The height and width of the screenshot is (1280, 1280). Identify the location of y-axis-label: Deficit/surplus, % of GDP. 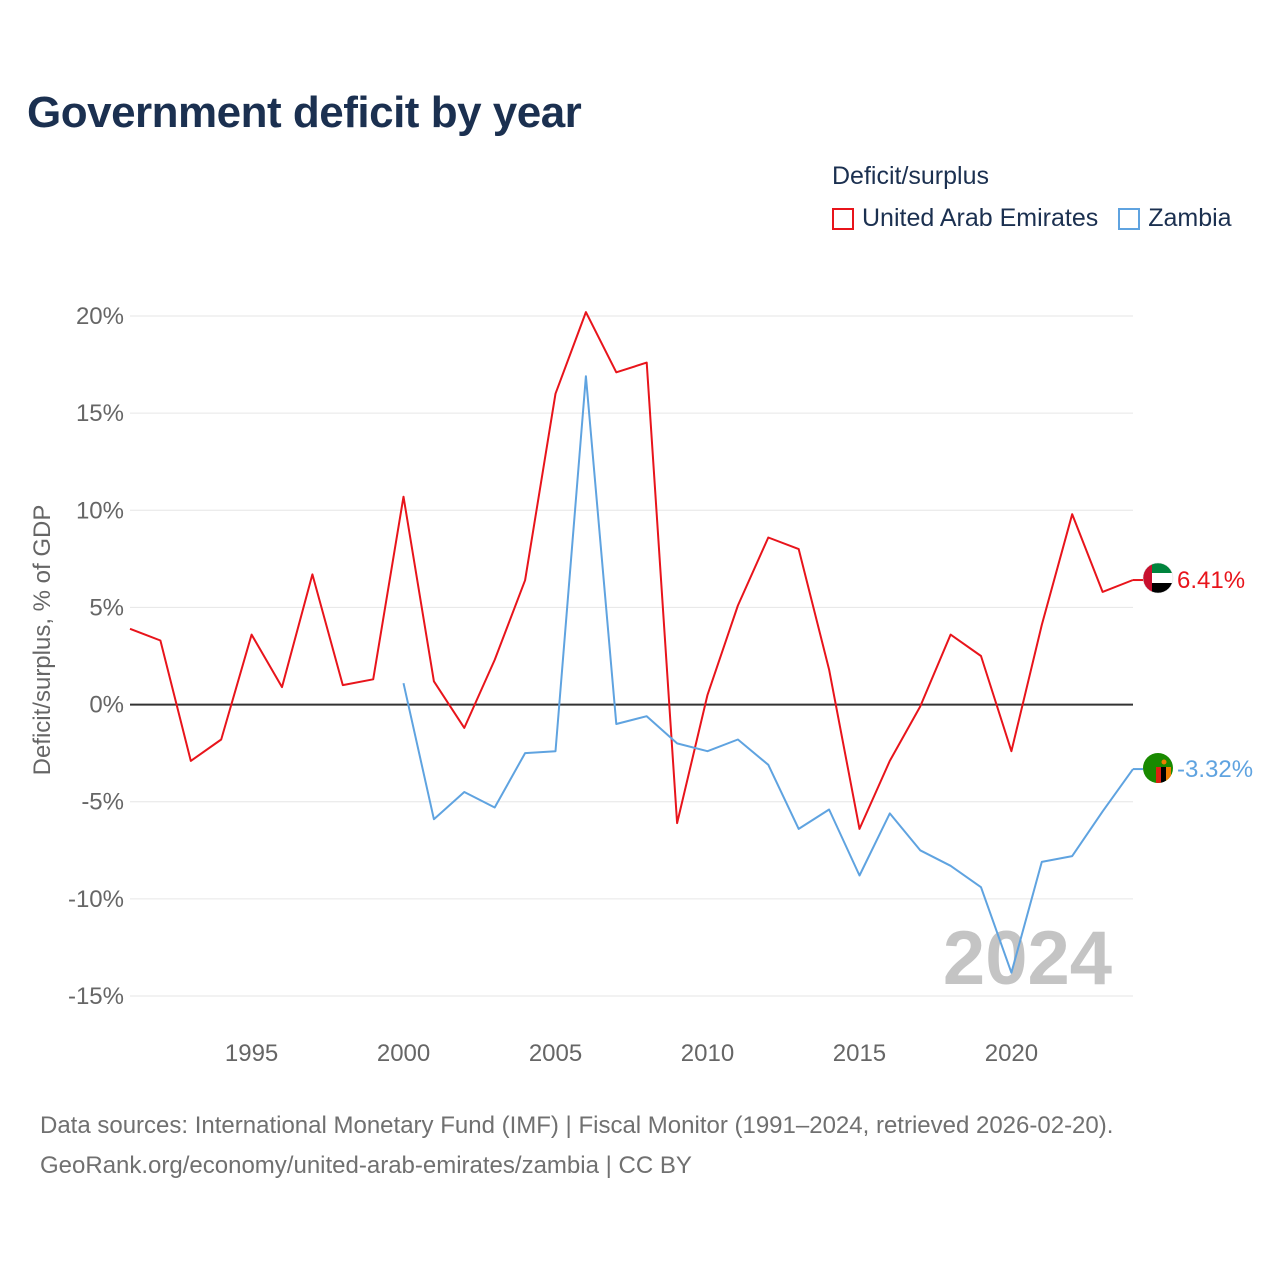
(42, 640).